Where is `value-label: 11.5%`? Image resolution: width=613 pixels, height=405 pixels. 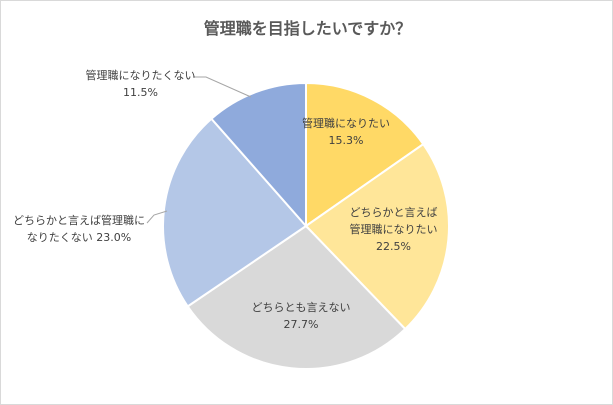
value-label: 11.5% is located at coordinates (140, 92).